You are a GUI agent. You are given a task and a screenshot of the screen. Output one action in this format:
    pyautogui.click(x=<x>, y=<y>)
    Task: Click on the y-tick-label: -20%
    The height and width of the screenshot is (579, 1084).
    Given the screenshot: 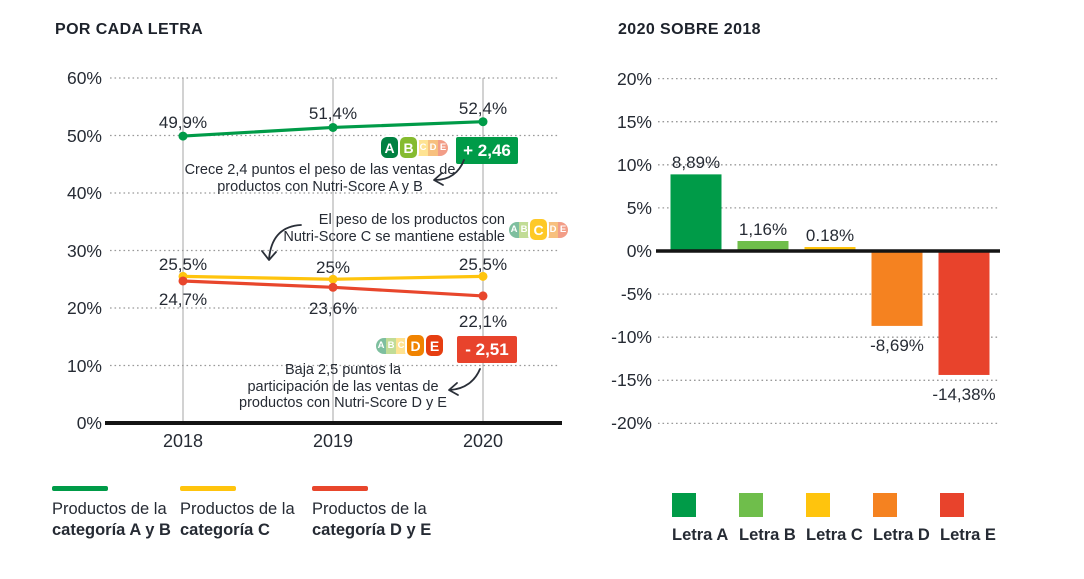 What is the action you would take?
    pyautogui.click(x=631, y=423)
    